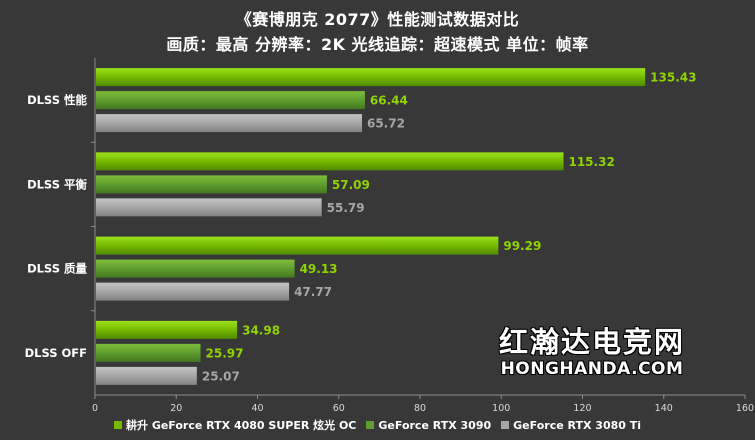 The image size is (755, 440). I want to click on data-label: 25.07, so click(221, 376).